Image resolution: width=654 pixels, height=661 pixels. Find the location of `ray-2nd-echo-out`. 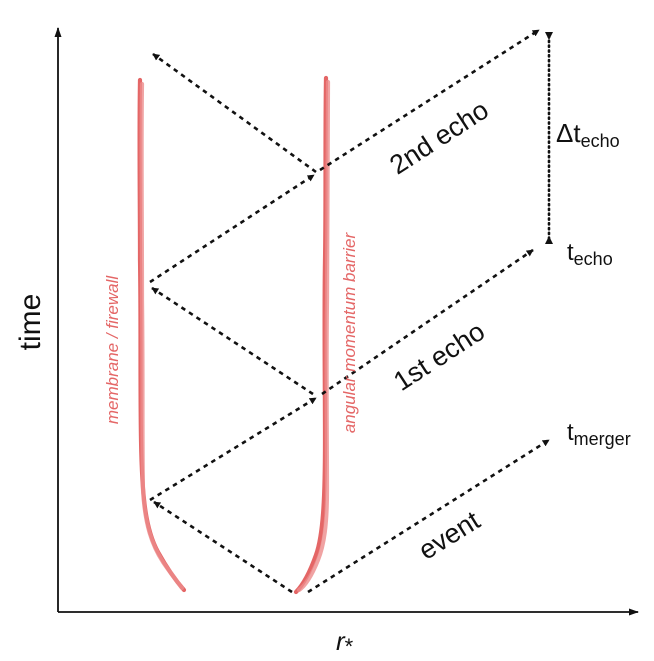

ray-2nd-echo-out is located at coordinates (429, 100).